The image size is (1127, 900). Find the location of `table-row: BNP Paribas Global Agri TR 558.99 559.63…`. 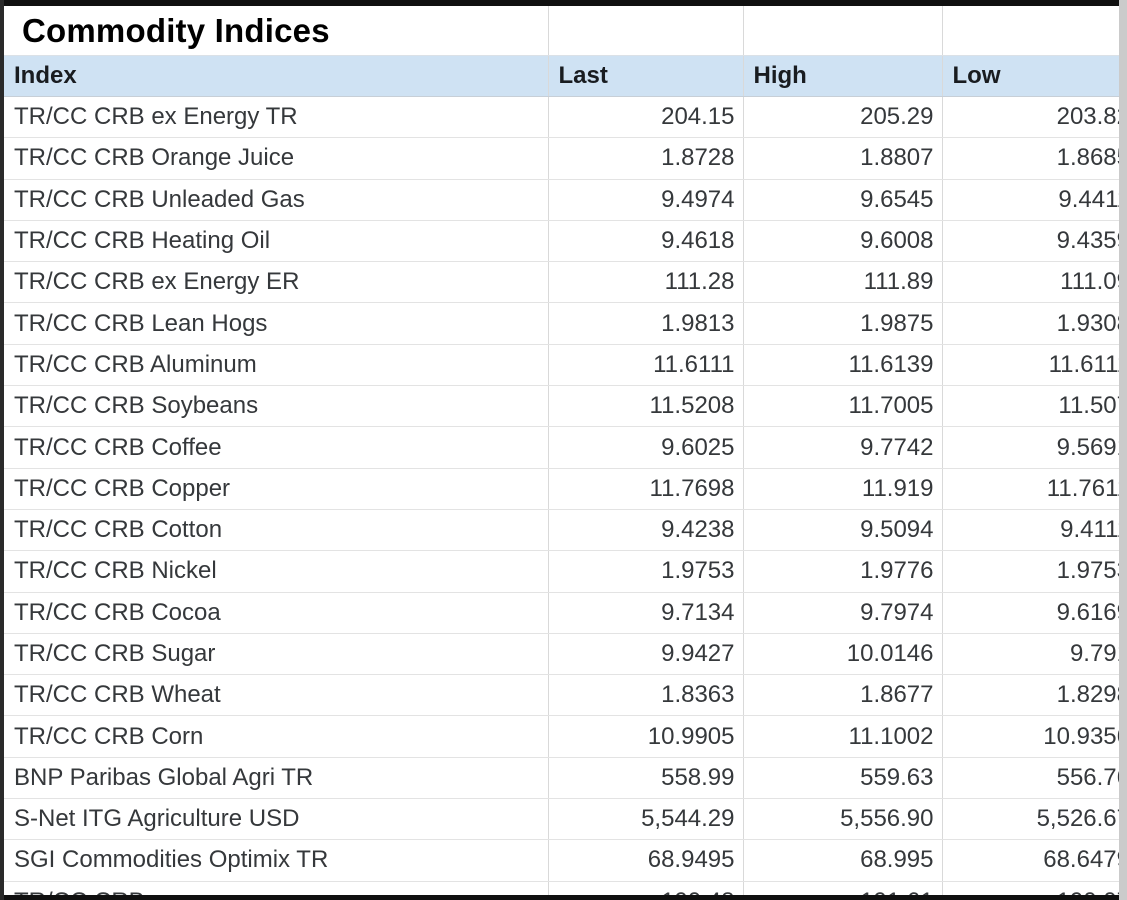

table-row: BNP Paribas Global Agri TR 558.99 559.63… is located at coordinates (565, 778).